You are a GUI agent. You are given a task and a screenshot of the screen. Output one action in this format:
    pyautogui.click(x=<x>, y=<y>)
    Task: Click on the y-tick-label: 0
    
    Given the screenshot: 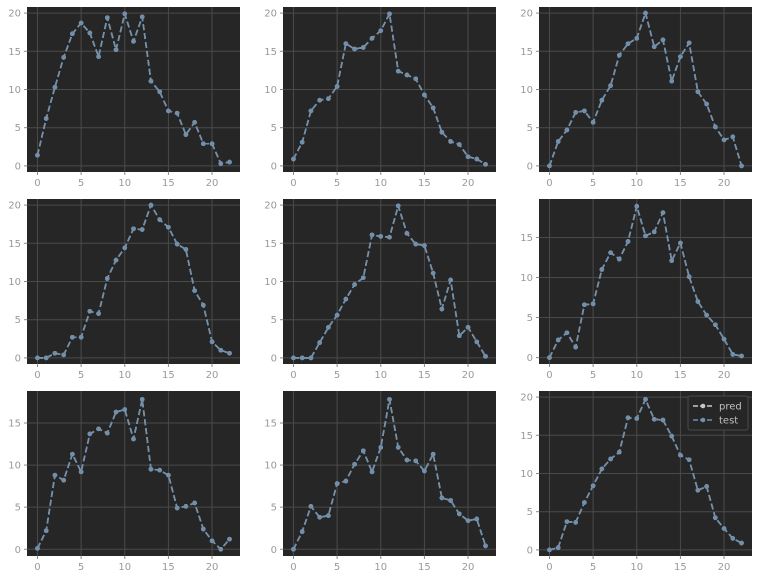 What is the action you would take?
    pyautogui.click(x=530, y=550)
    